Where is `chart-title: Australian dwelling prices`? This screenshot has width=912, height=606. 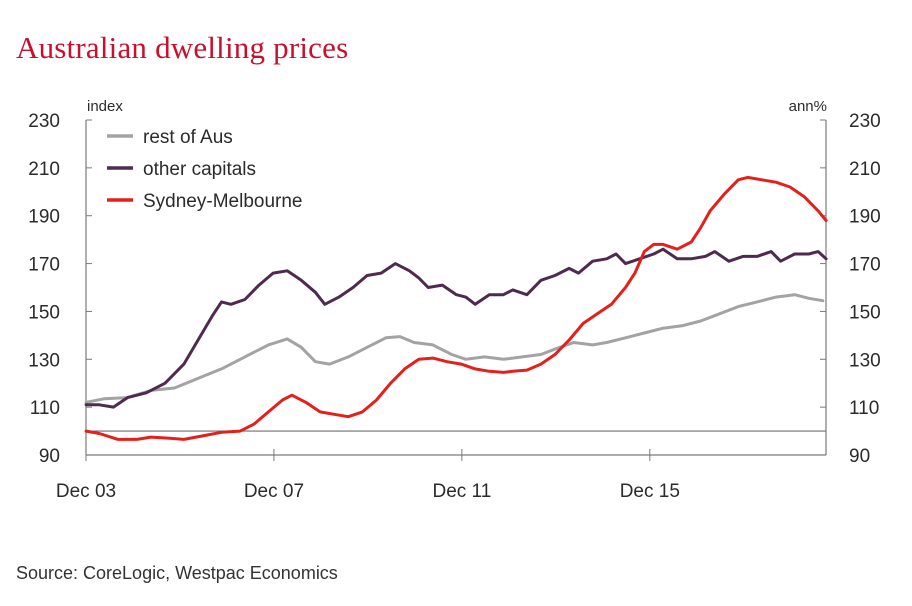
chart-title: Australian dwelling prices is located at coordinates (182, 47).